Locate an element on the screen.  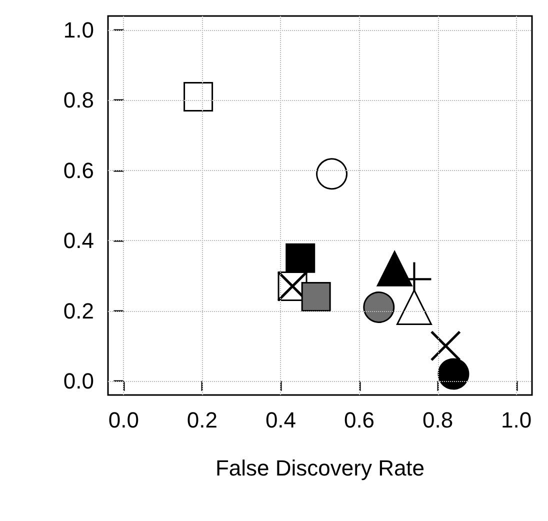
x-tick-label: 0.2 is located at coordinates (202, 420).